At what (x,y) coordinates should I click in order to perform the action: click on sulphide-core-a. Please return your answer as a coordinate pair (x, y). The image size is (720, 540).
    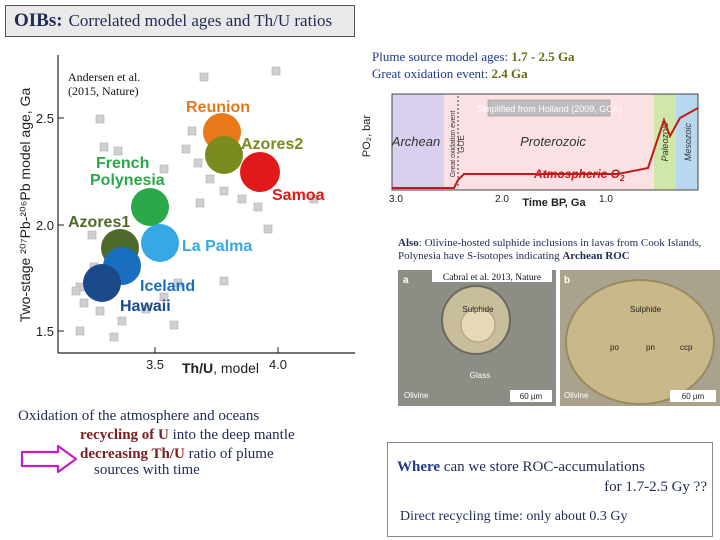
    Looking at the image, I should click on (478, 325).